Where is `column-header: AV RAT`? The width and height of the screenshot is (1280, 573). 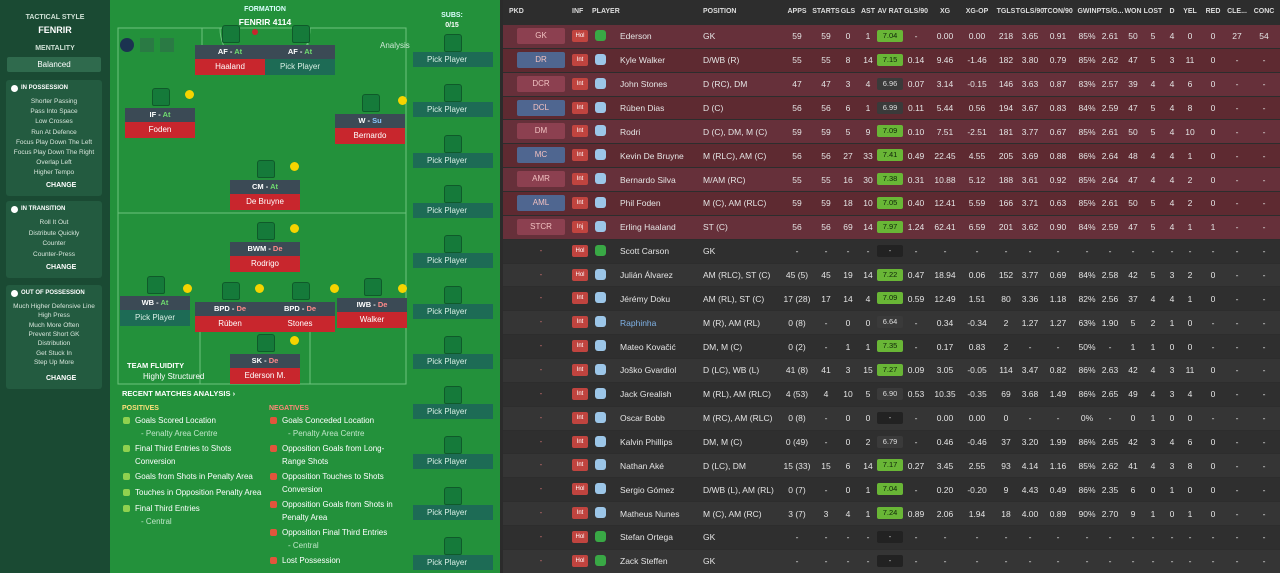
column-header: AV RAT is located at coordinates (890, 11).